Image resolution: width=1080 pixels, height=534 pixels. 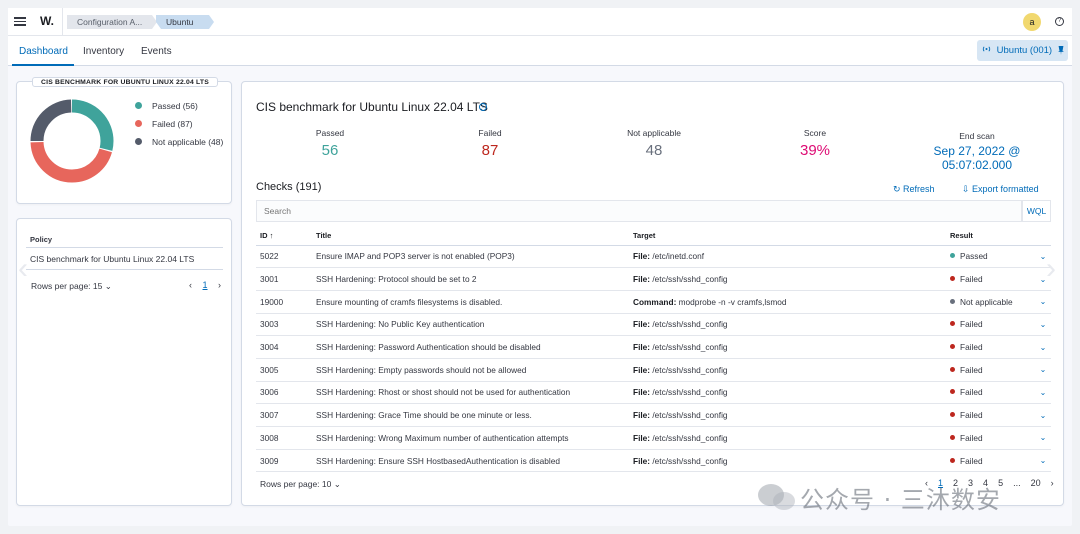 I want to click on stat-value: 48, so click(x=654, y=150).